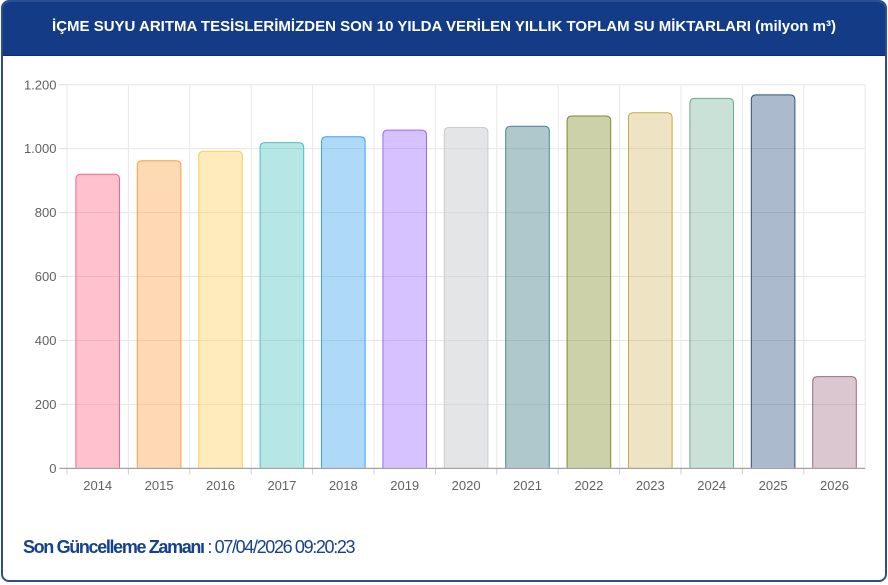 The height and width of the screenshot is (585, 888). What do you see at coordinates (404, 485) in the screenshot?
I see `svg-text: 2019` at bounding box center [404, 485].